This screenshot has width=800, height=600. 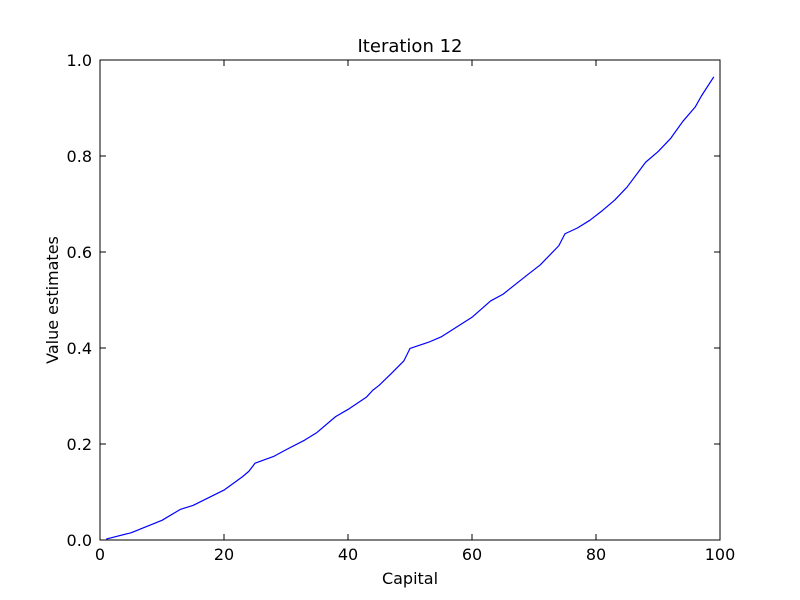 I want to click on x-tick-label: 0, so click(x=100, y=554).